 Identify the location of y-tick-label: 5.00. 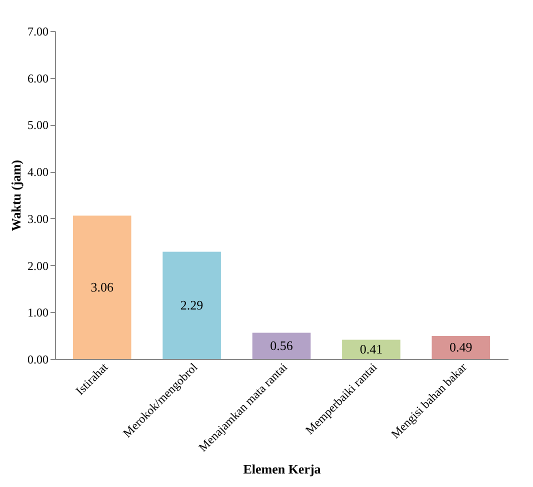
(38, 125).